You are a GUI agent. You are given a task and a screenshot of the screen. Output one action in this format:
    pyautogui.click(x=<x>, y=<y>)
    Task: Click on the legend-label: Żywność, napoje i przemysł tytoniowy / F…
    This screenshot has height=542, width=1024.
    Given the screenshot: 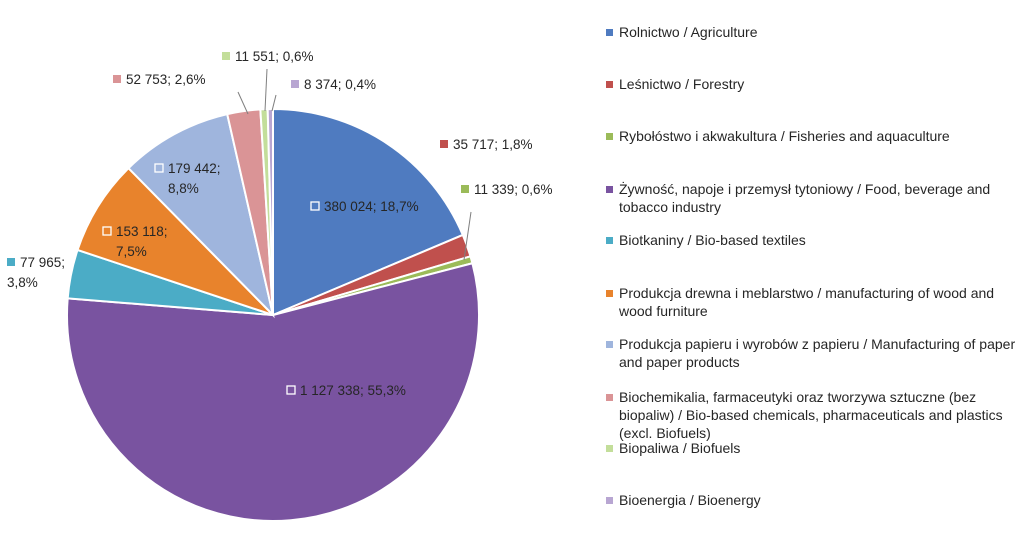 What is the action you would take?
    pyautogui.click(x=805, y=198)
    